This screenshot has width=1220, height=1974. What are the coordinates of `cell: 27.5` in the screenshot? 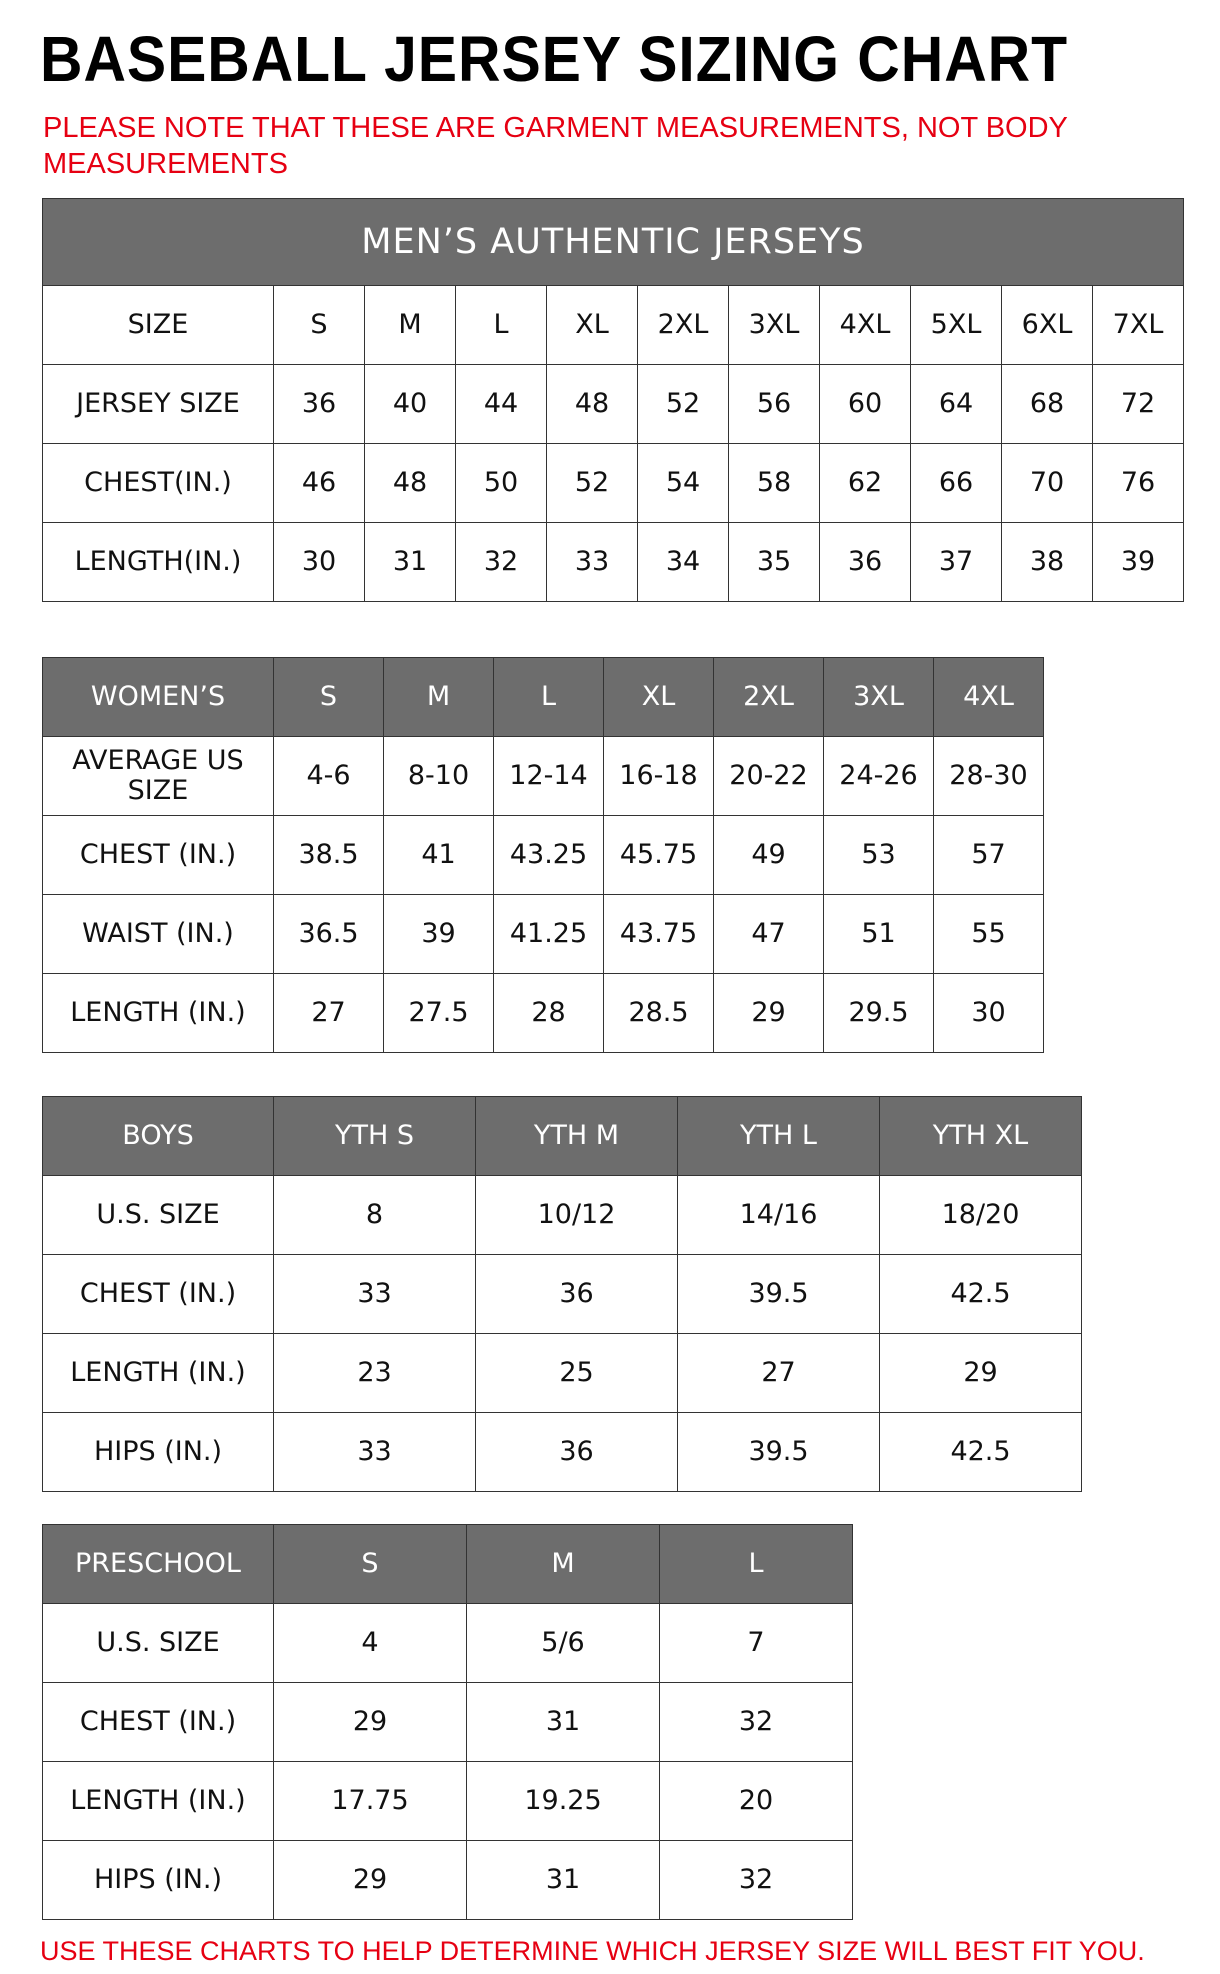 It's located at (438, 1013).